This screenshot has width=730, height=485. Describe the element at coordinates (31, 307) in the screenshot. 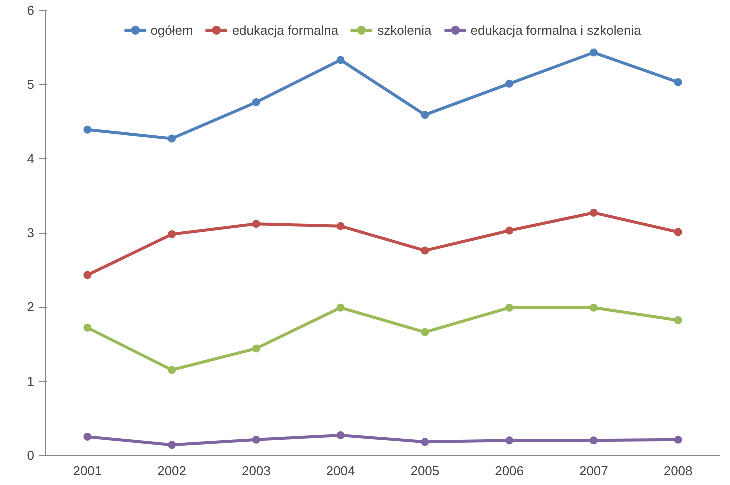

I see `y-tick-label: 2` at that location.